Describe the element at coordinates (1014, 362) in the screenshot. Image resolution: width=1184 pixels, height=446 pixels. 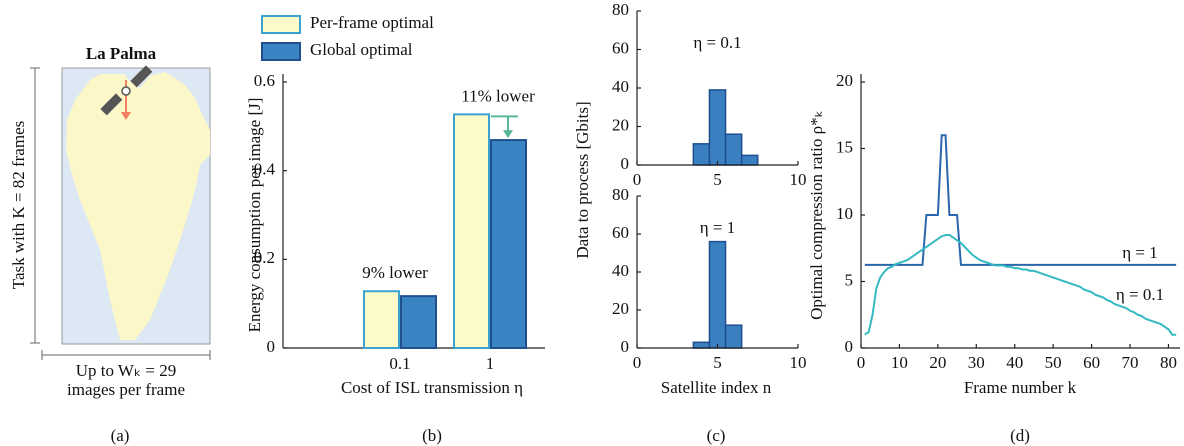
I see `x-tick-label: 40` at that location.